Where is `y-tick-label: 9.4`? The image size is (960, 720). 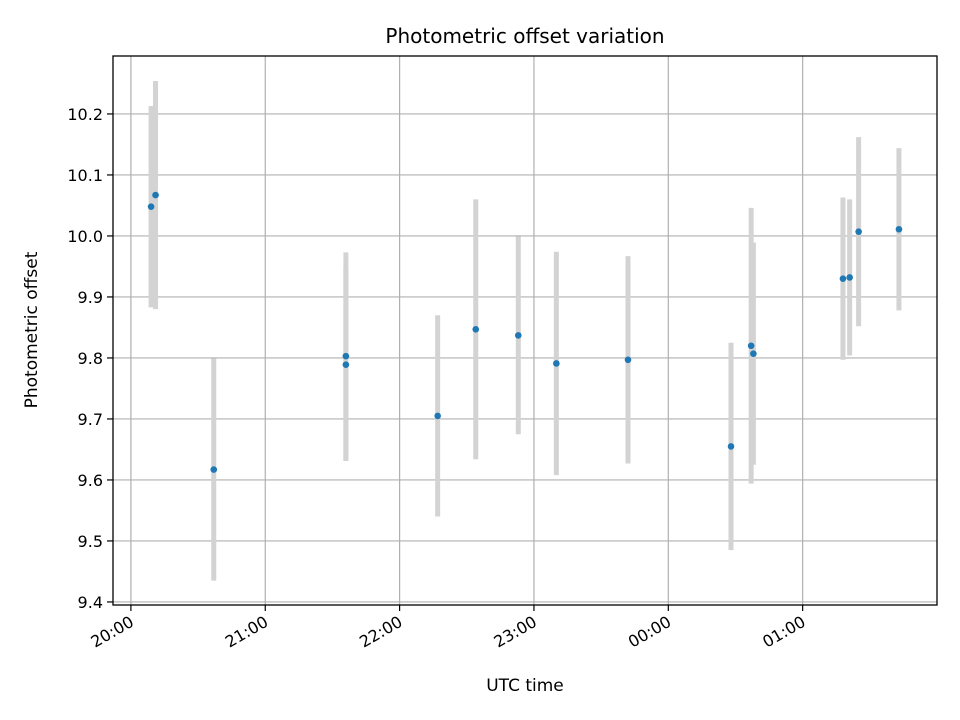
y-tick-label: 9.4 is located at coordinates (90, 602).